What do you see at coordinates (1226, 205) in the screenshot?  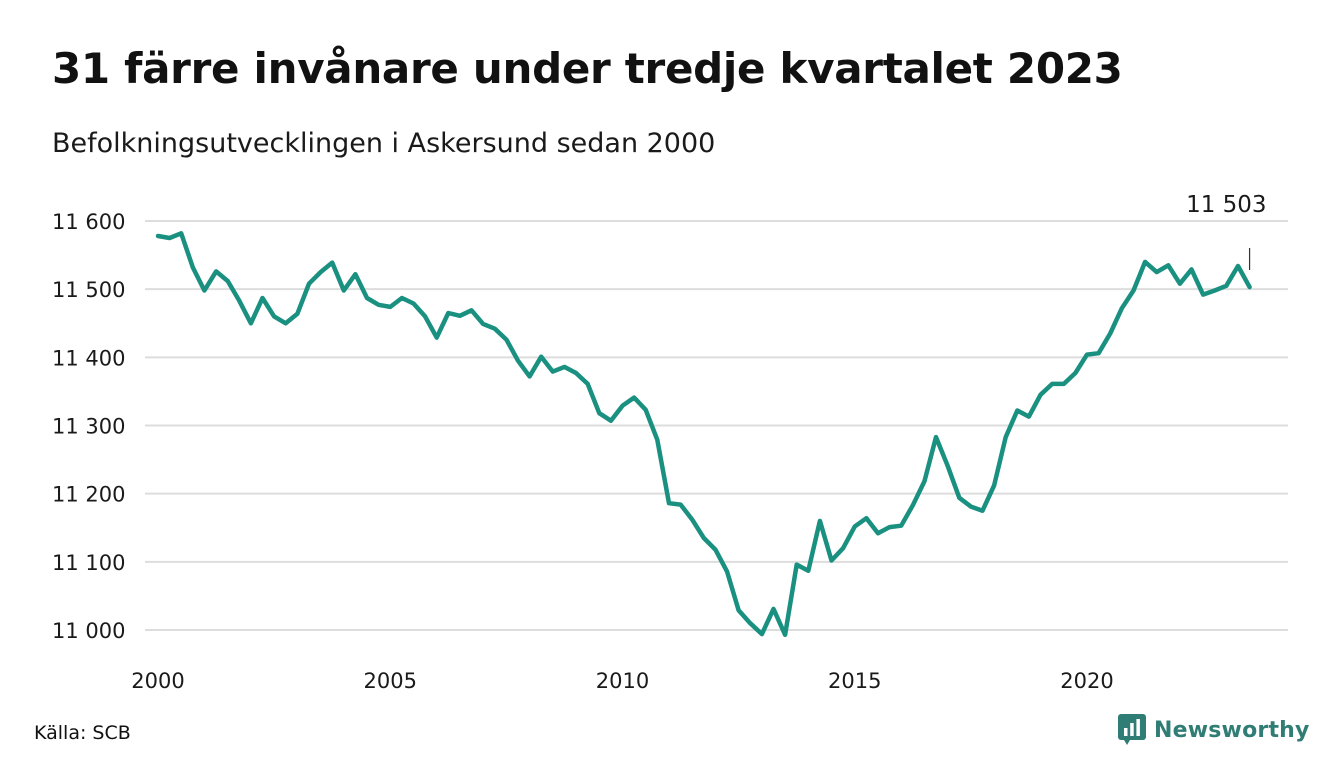 I see `end-value-label: 11 503` at bounding box center [1226, 205].